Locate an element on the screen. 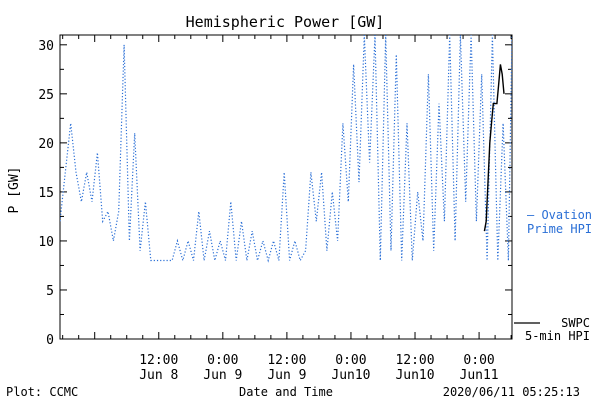 Image resolution: width=600 pixels, height=400 pixels. svg-text: P [GW] is located at coordinates (14, 190).